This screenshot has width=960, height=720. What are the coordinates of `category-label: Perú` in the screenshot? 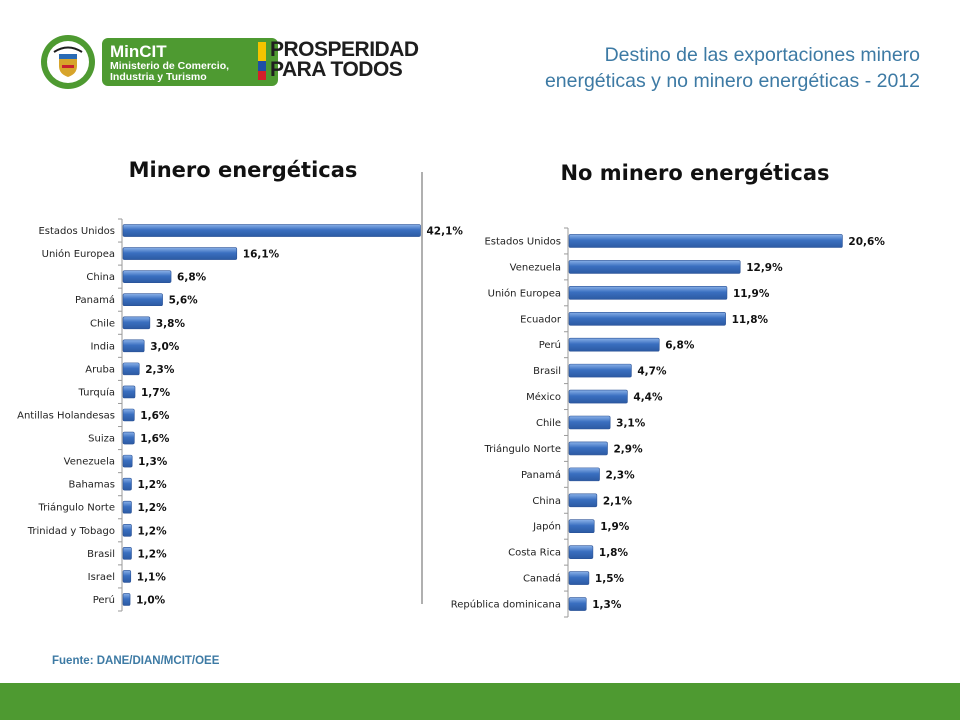 It's located at (104, 600).